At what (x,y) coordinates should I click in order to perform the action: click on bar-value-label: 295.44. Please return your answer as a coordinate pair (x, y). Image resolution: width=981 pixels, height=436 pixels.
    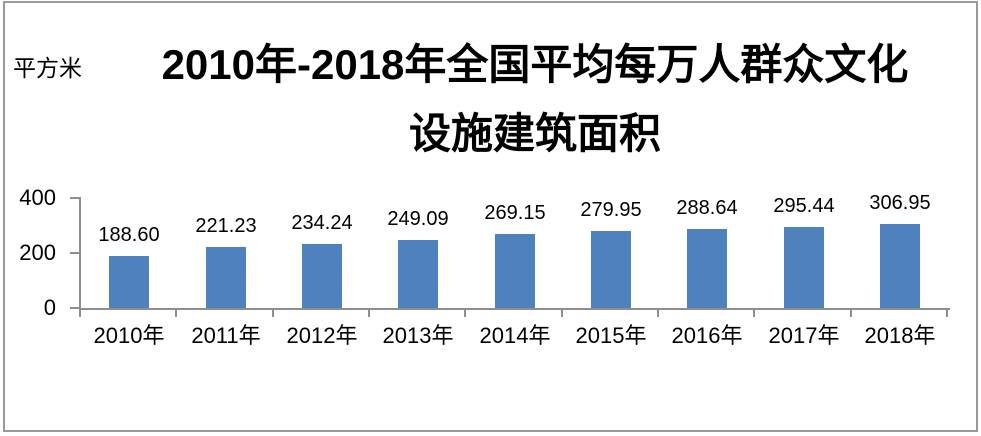
    Looking at the image, I should click on (804, 206).